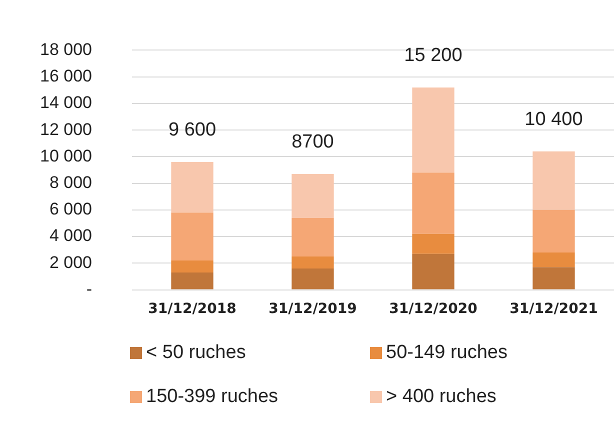  I want to click on total-label: 15 200, so click(433, 55).